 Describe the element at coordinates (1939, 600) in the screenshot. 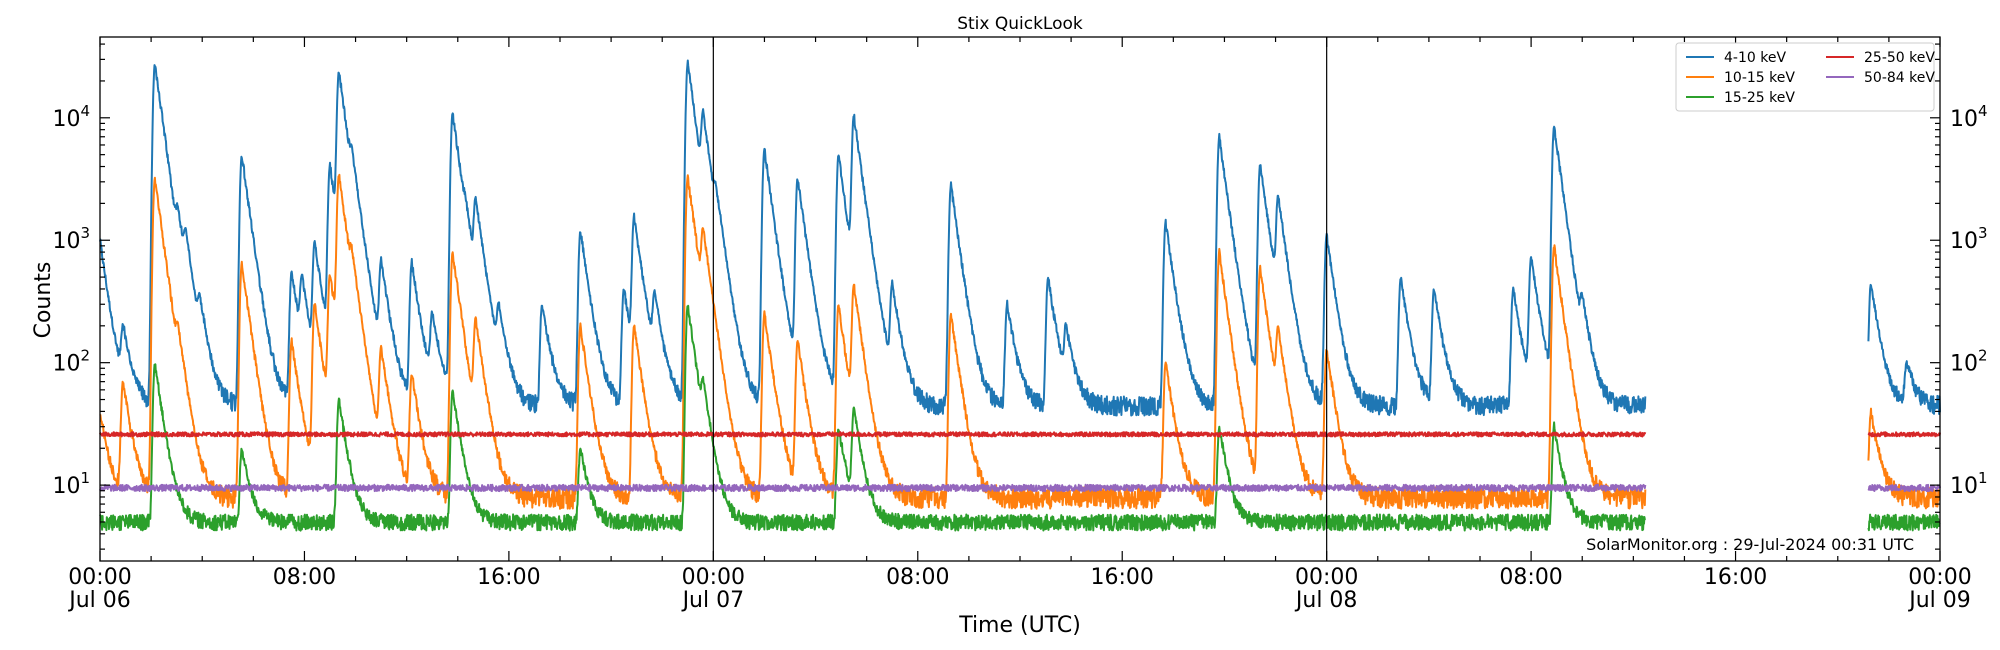

I see `x-tick-date-label: Jul 09` at that location.